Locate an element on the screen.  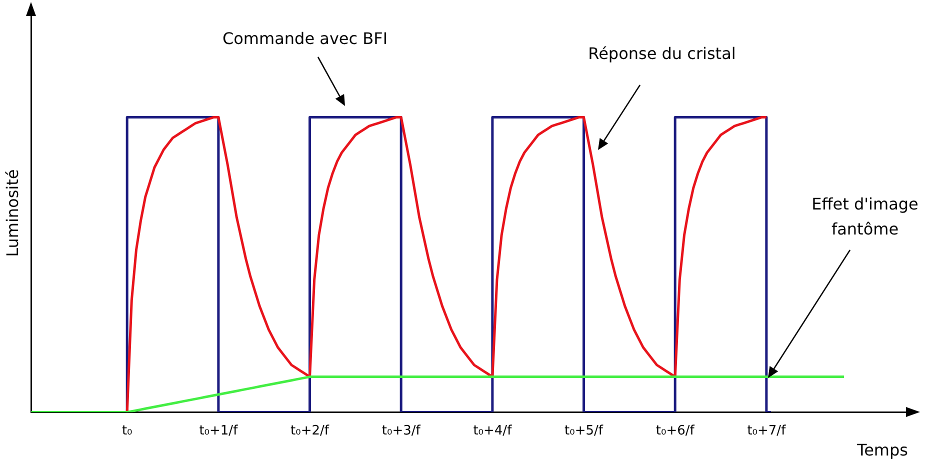
annotation: Effet d'image fantôme is located at coordinates (865, 216).